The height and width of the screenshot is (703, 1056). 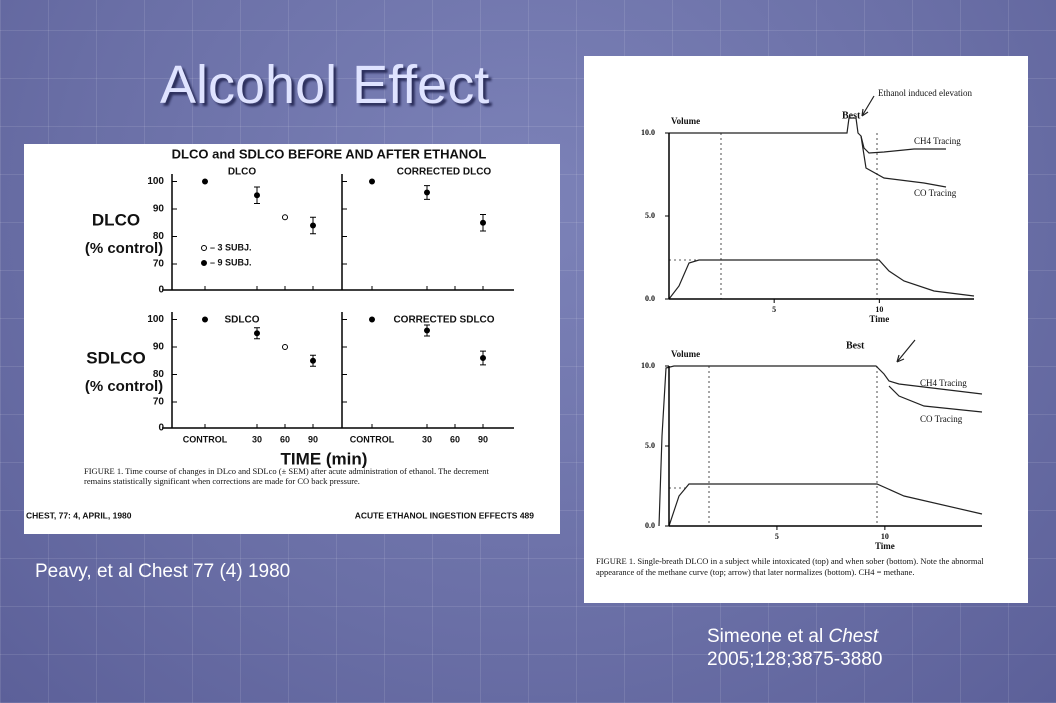 I want to click on legend-label: – 3 SUBJ., so click(x=231, y=247).